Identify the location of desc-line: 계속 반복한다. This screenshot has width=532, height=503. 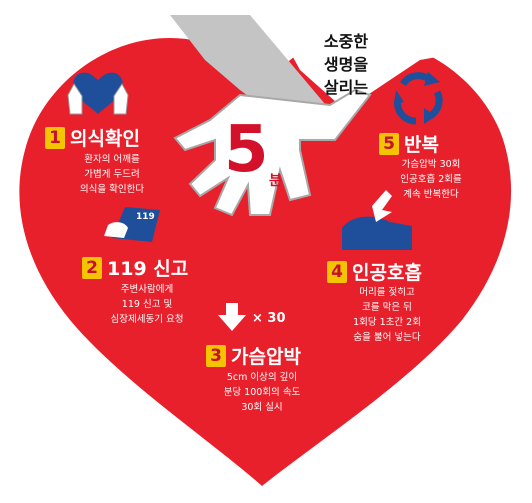
(431, 194).